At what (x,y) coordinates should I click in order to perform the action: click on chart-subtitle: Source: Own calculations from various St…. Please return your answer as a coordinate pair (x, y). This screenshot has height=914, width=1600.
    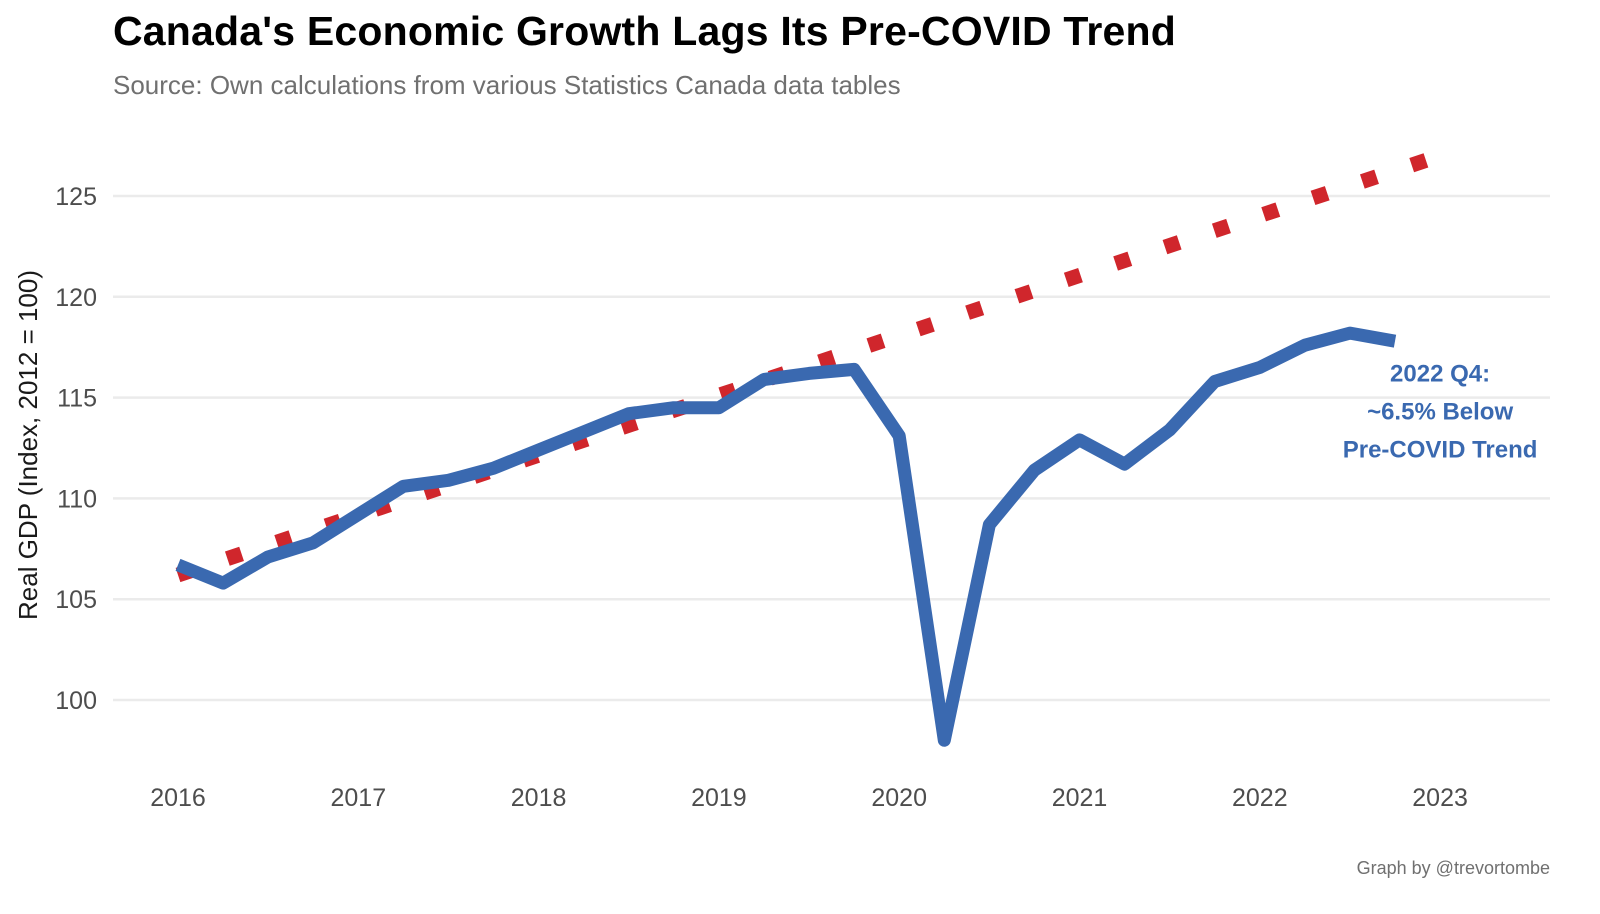
    Looking at the image, I should click on (507, 85).